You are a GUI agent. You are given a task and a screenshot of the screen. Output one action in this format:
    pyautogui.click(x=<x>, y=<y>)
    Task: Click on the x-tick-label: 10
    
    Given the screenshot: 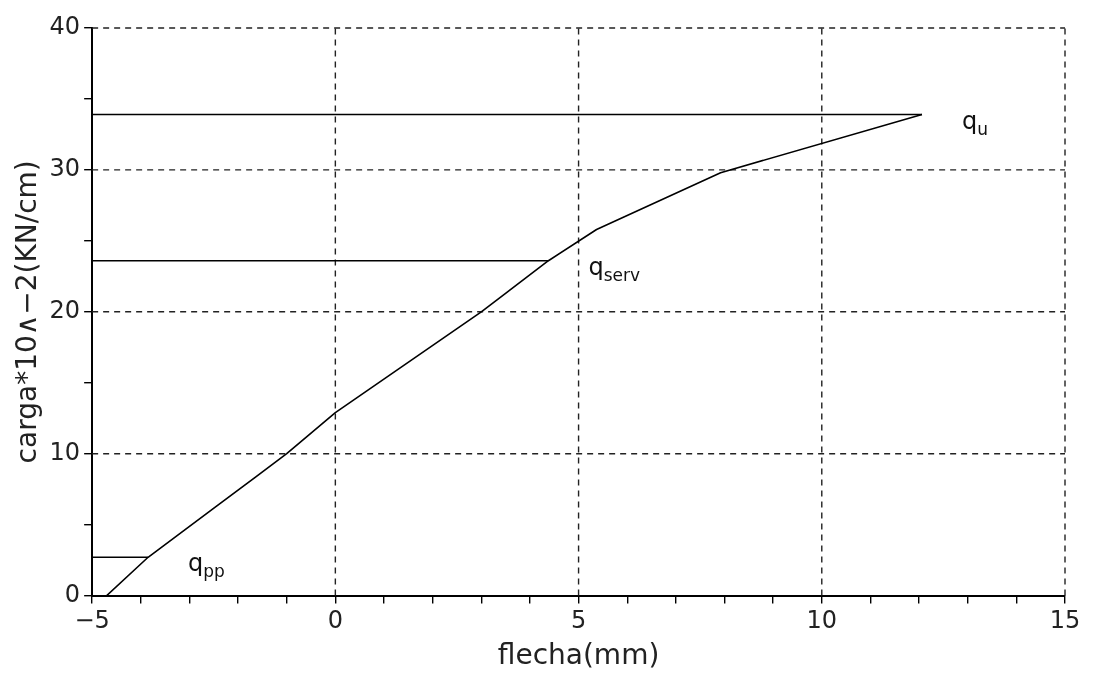 What is the action you would take?
    pyautogui.click(x=822, y=620)
    